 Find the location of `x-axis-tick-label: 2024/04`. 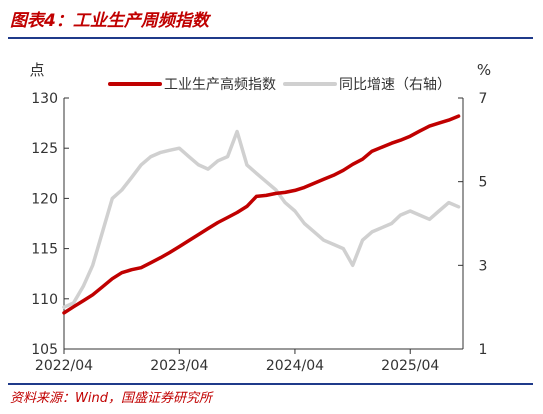

x-axis-tick-label: 2024/04 is located at coordinates (295, 366).